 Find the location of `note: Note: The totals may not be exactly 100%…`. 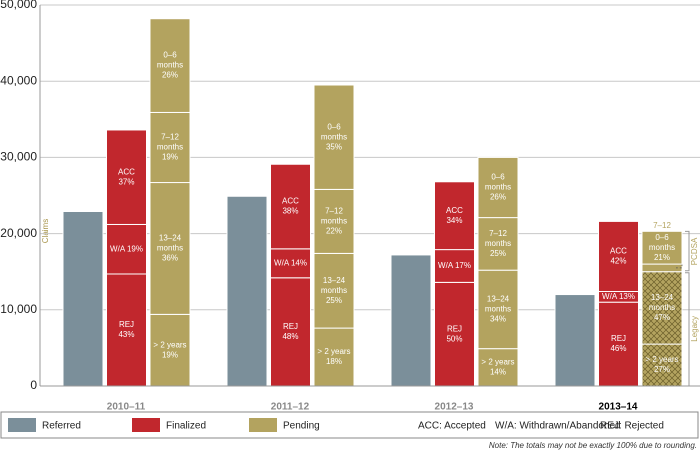

note: Note: The totals may not be exactly 100%… is located at coordinates (593, 445).